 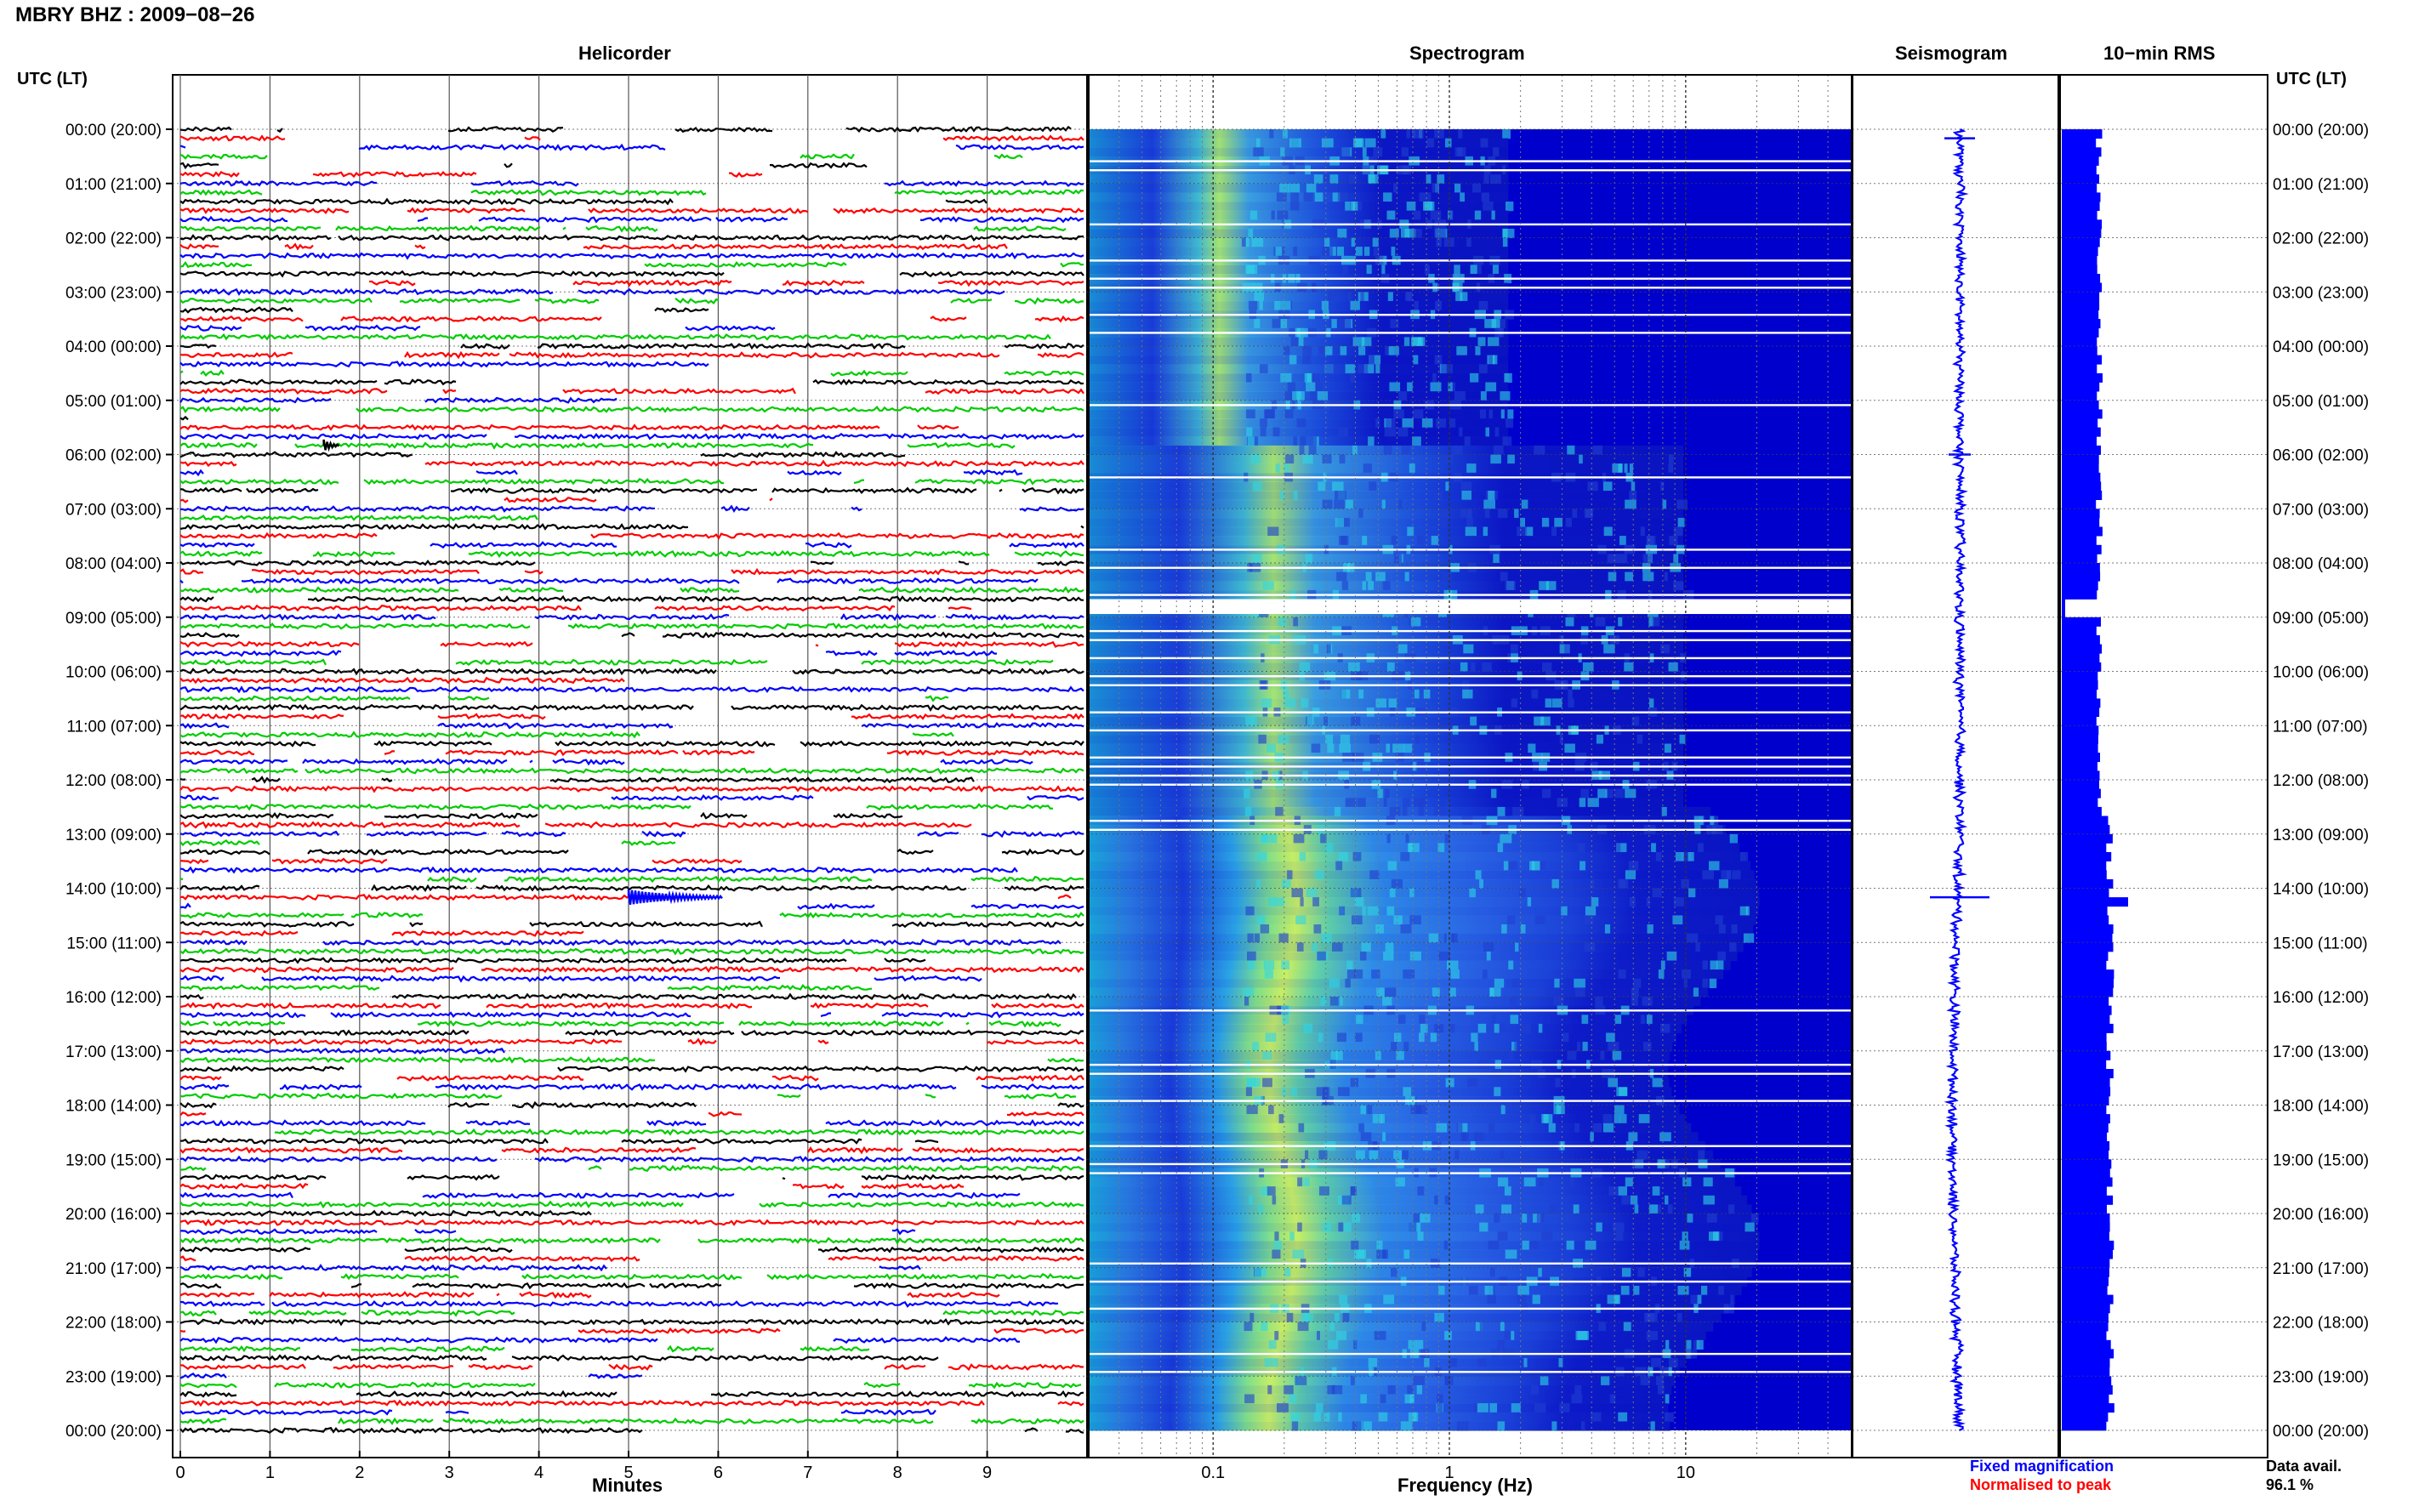 I want to click on left-time-label: 10:00 (06:00), so click(x=113, y=673).